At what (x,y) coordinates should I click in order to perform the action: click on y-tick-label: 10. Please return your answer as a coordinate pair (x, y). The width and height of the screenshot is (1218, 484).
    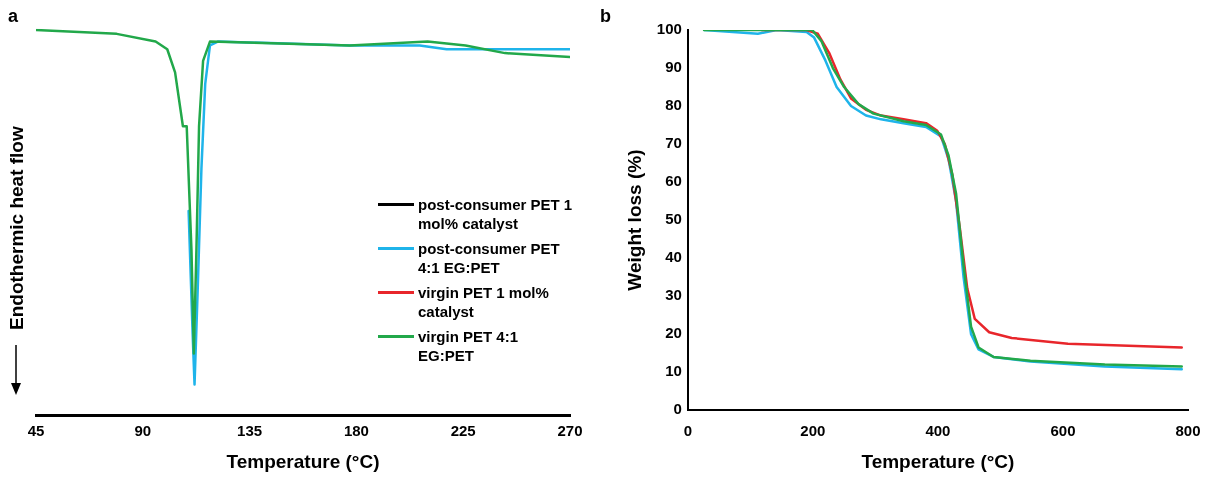
    Looking at the image, I should click on (673, 371).